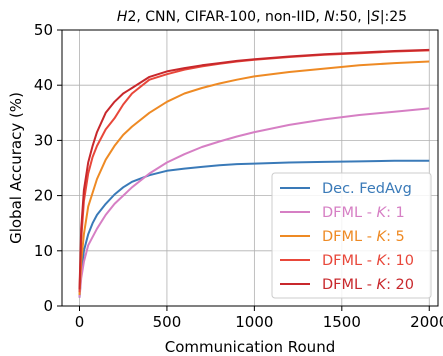 Image resolution: width=443 pixels, height=356 pixels. What do you see at coordinates (254, 322) in the screenshot?
I see `x-tick-label: 1000` at bounding box center [254, 322].